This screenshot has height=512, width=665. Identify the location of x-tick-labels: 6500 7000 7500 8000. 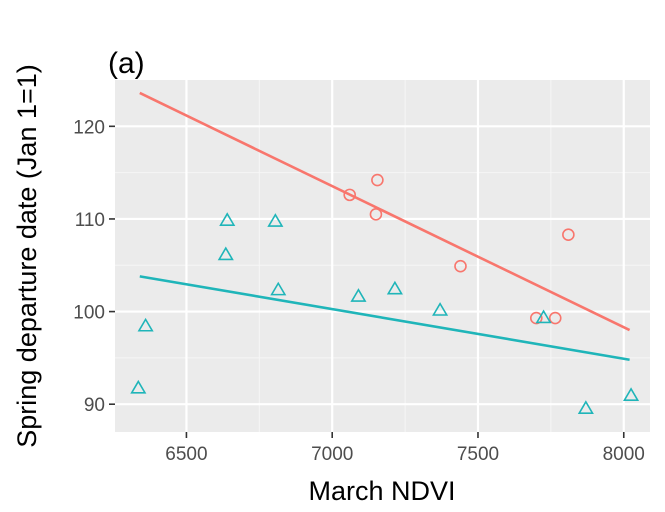
(405, 454).